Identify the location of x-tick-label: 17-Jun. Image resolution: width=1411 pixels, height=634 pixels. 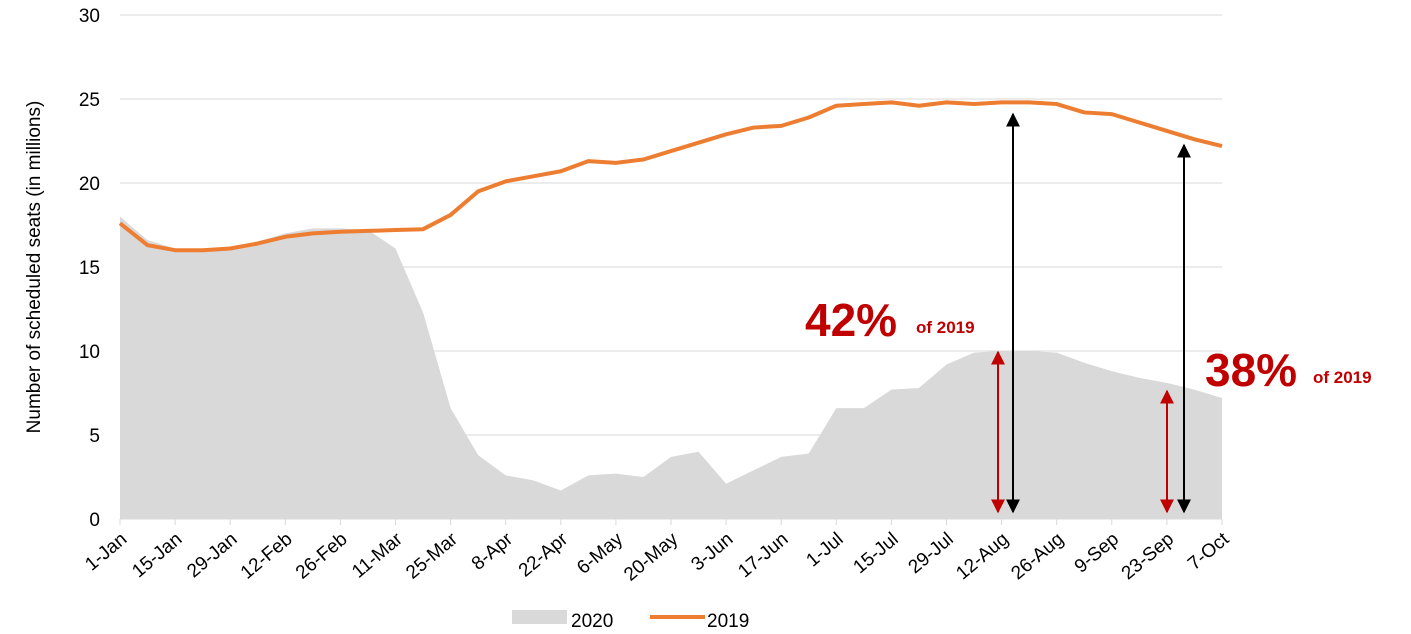
(763, 555).